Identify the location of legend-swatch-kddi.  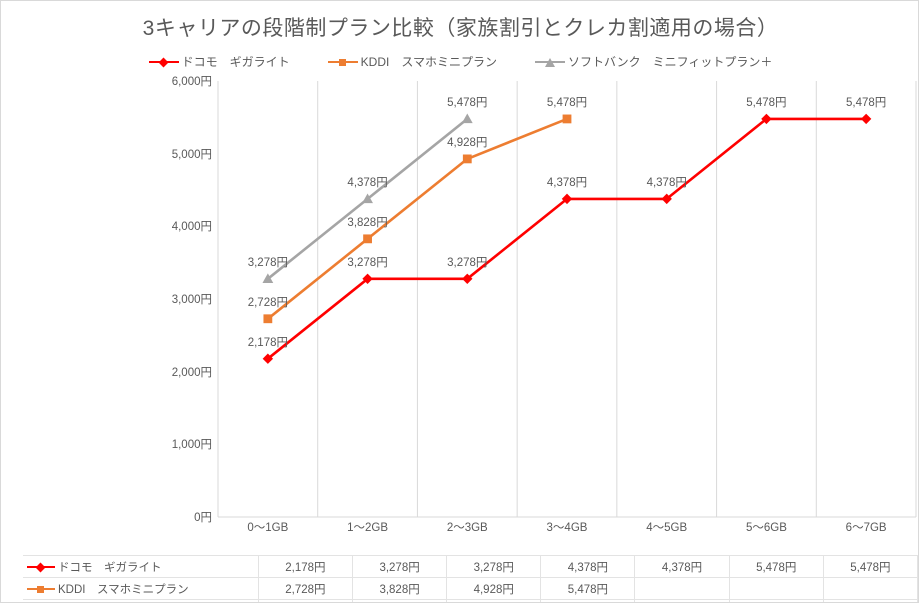
(342, 62).